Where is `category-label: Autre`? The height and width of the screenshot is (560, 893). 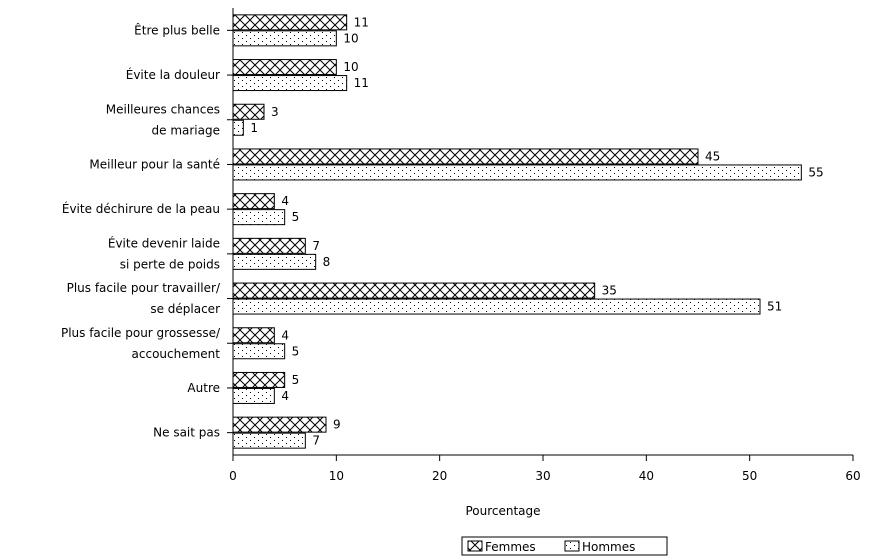
category-label: Autre is located at coordinates (203, 388).